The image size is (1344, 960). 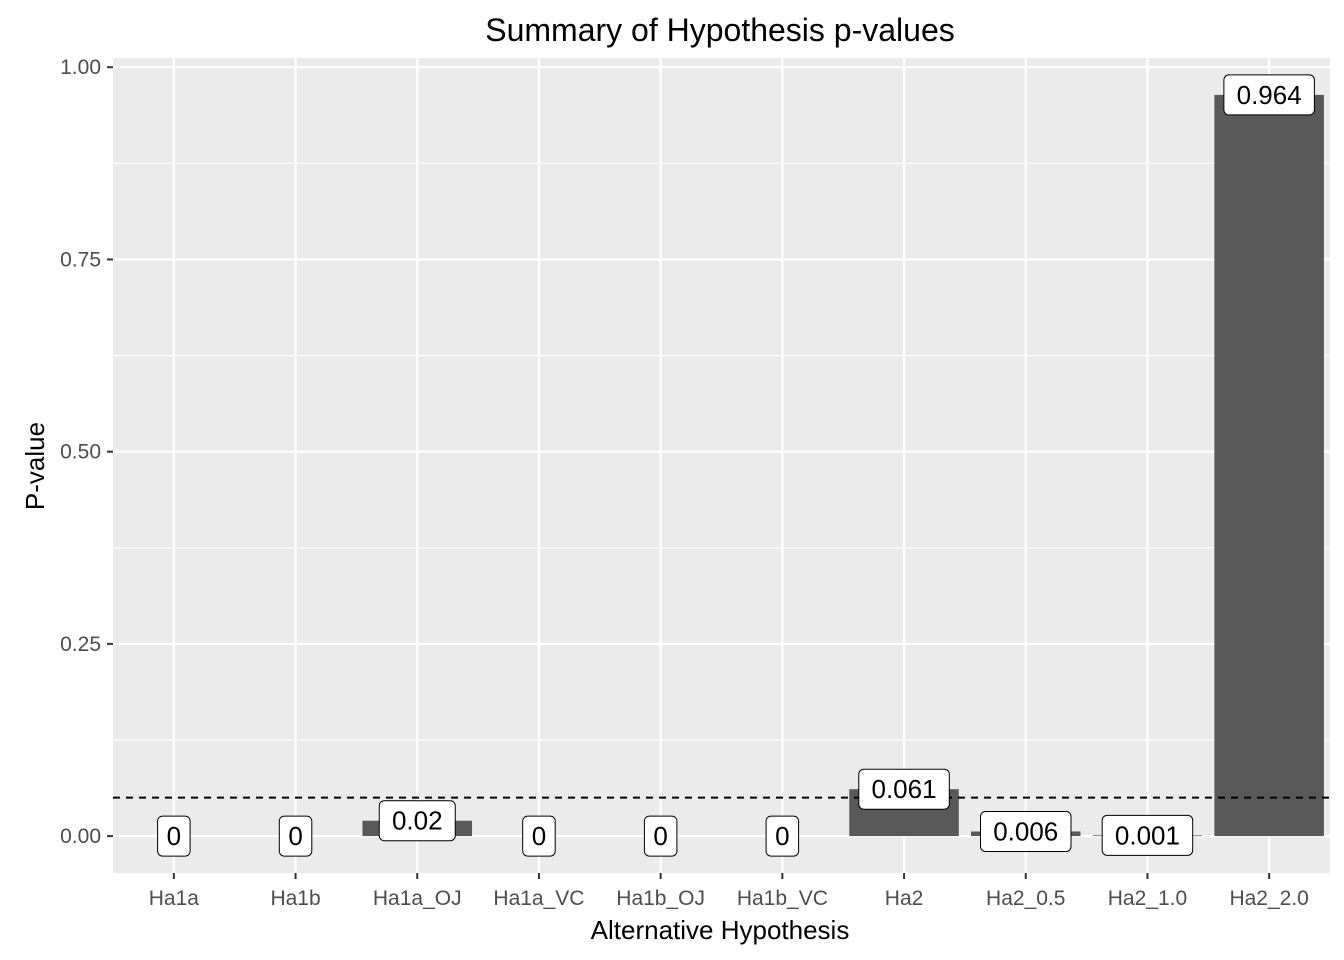 What do you see at coordinates (720, 930) in the screenshot?
I see `x-axis-title: Alternative Hypothesis` at bounding box center [720, 930].